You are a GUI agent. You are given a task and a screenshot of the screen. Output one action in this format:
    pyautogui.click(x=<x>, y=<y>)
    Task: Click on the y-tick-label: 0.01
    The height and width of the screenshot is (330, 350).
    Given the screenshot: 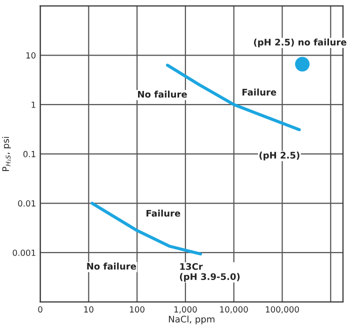 What is the action you would take?
    pyautogui.click(x=27, y=203)
    